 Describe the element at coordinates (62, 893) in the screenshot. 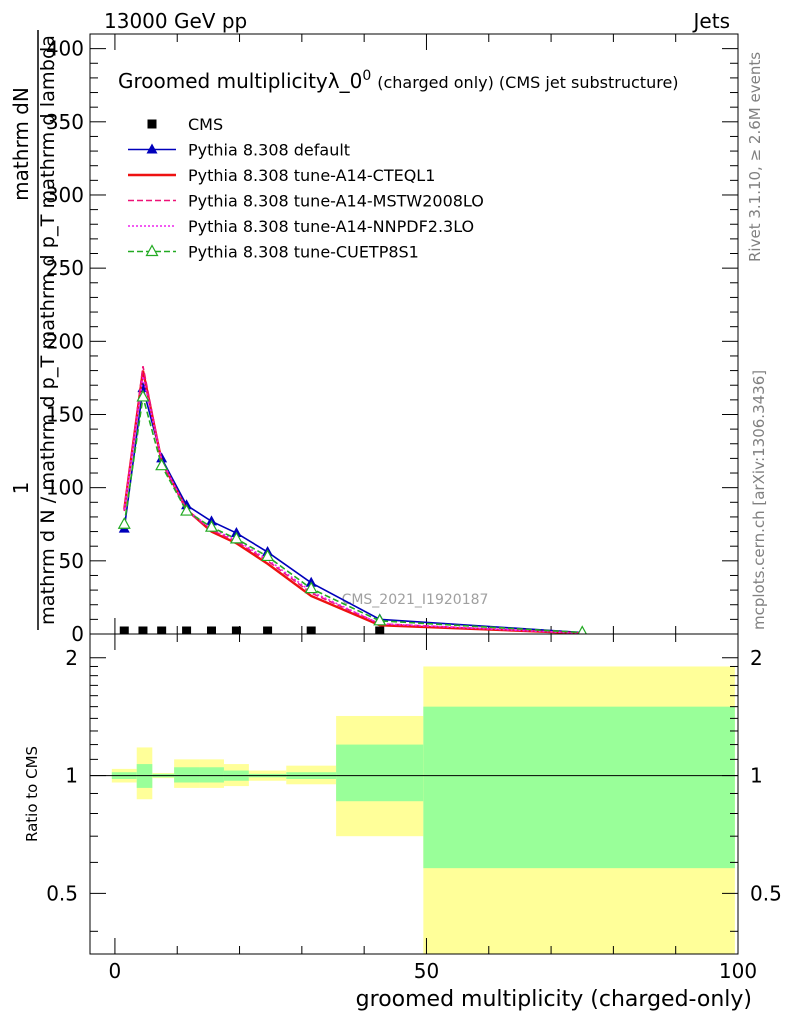

I see `ratio-y-tick-label: 0.5` at that location.